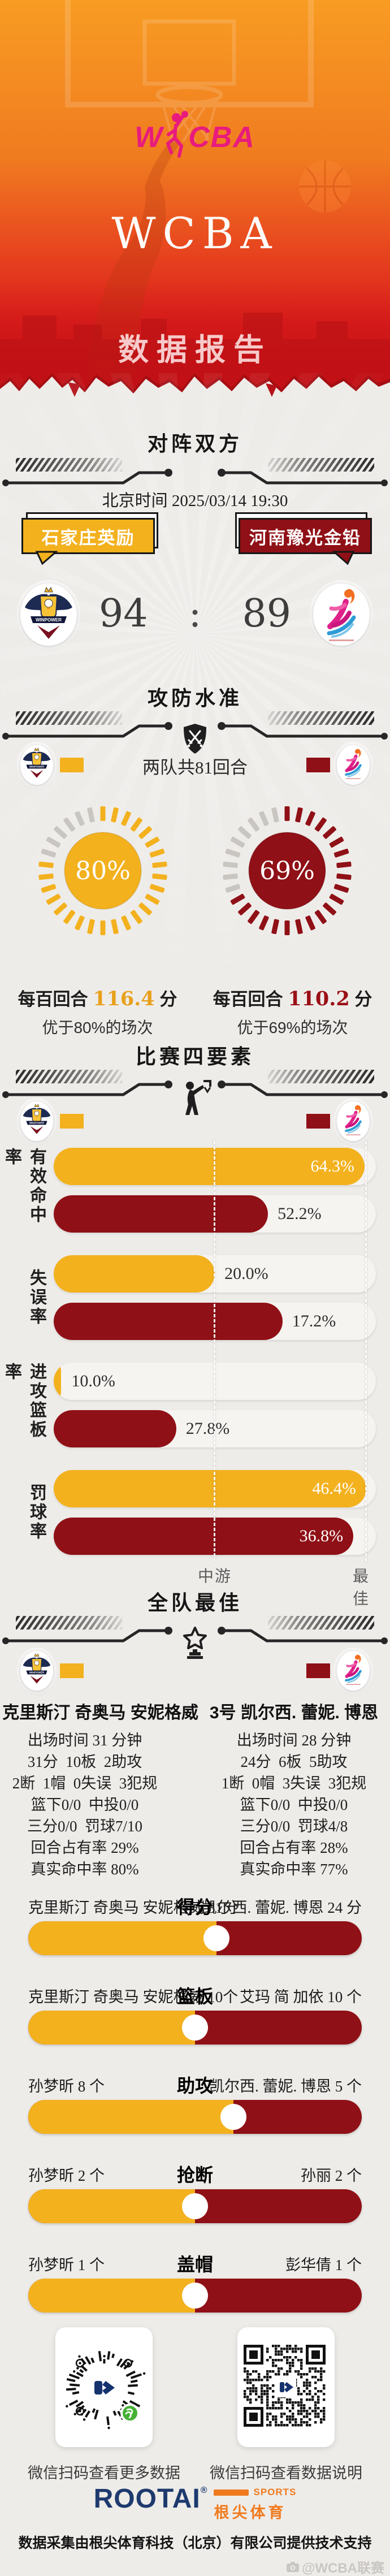  What do you see at coordinates (24, 1186) in the screenshot?
I see `factor-label: 有效命中率` at bounding box center [24, 1186].